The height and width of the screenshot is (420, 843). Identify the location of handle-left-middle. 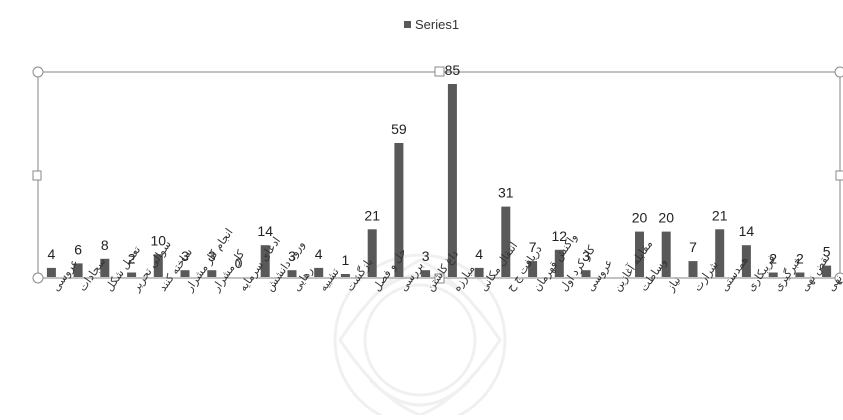
(37, 175).